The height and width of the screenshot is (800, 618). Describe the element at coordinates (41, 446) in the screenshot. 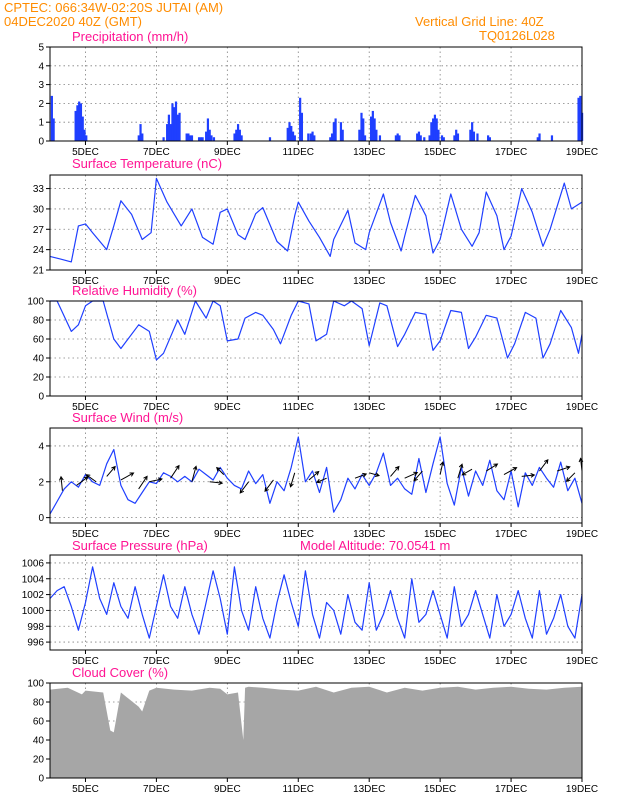

I see `y-tick-label: 4` at that location.